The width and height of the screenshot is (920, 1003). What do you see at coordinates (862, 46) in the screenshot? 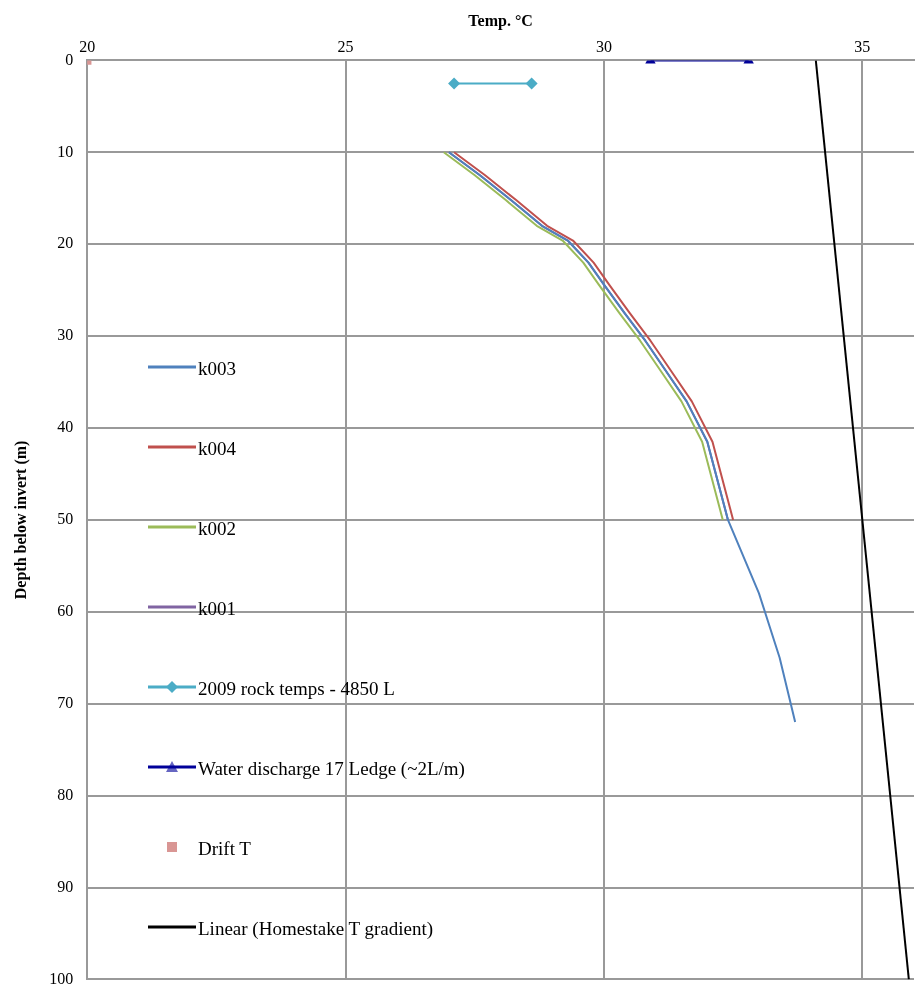
I see `x-tick-label: 35` at bounding box center [862, 46].